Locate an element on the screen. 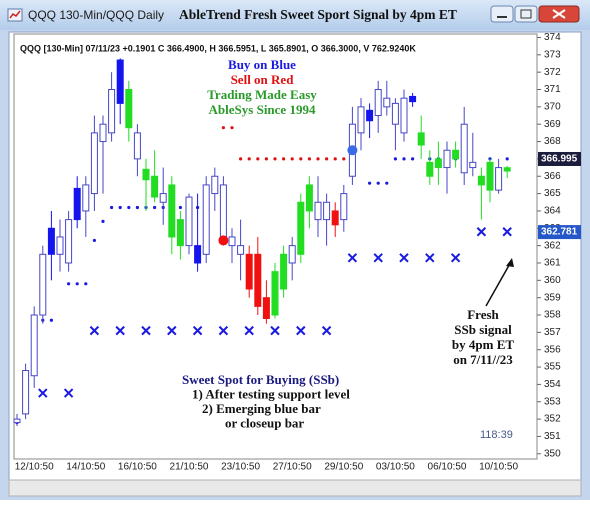 The image size is (590, 505). window-buttons is located at coordinates (535, 14).